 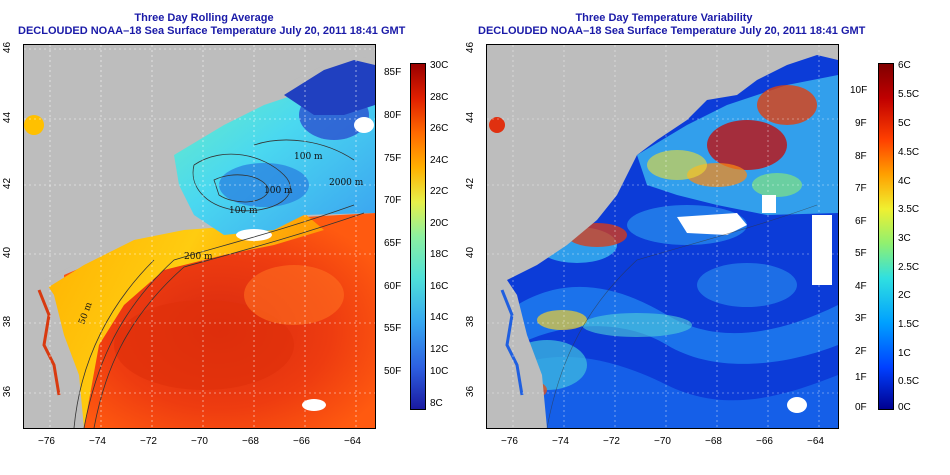 What do you see at coordinates (346, 183) in the screenshot?
I see `contour-label: 2000 m` at bounding box center [346, 183].